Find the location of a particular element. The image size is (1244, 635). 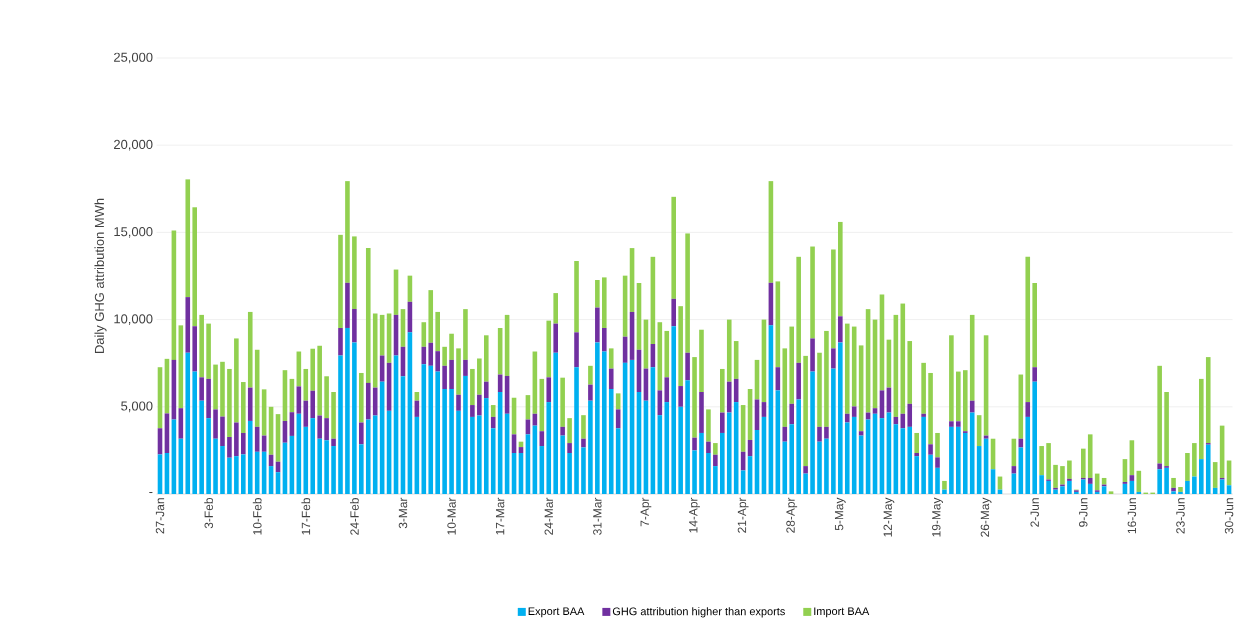

legend-label: GHG attribution higher than exports is located at coordinates (698, 612).